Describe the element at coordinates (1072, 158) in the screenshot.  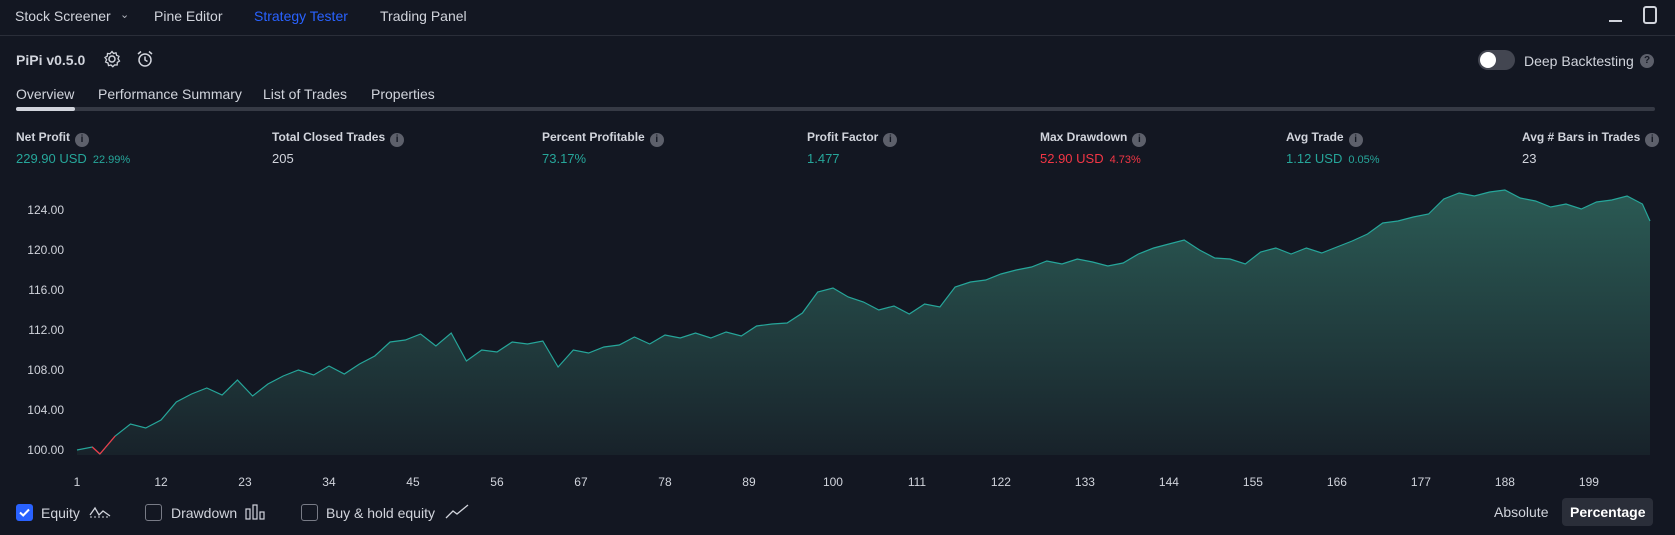
I see `metric-value: 52.90 USD` at that location.